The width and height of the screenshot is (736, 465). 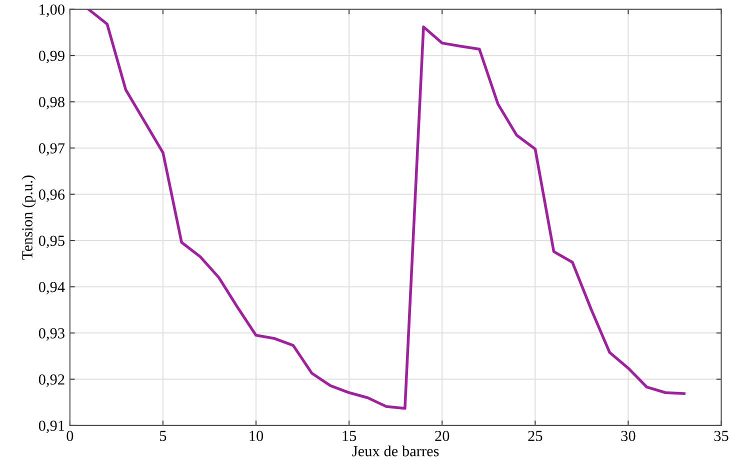 I want to click on y-tick-label: 0,97, so click(x=51, y=149).